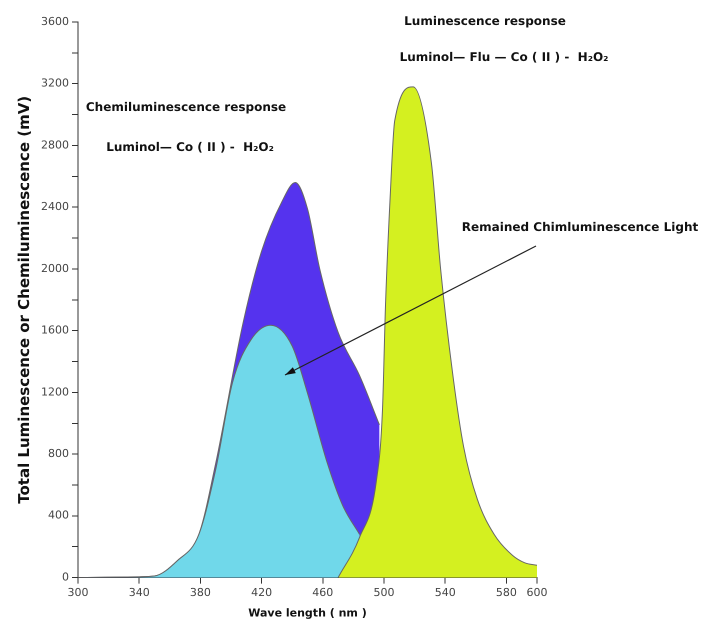 Image resolution: width=728 pixels, height=632 pixels. What do you see at coordinates (190, 147) in the screenshot?
I see `annotation: Luminol— Co ( II ) - H₂O₂` at bounding box center [190, 147].